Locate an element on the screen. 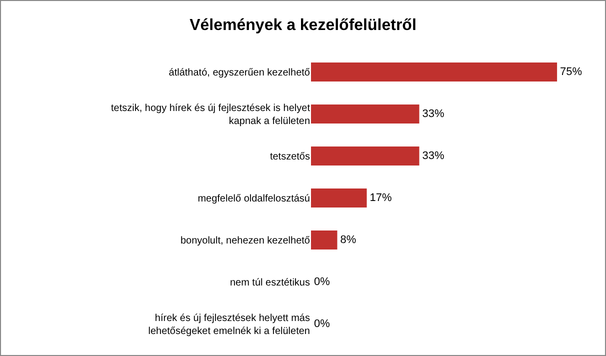 The height and width of the screenshot is (356, 606). y-tick-label: bonyolult, nehezen kezelhető is located at coordinates (245, 241).